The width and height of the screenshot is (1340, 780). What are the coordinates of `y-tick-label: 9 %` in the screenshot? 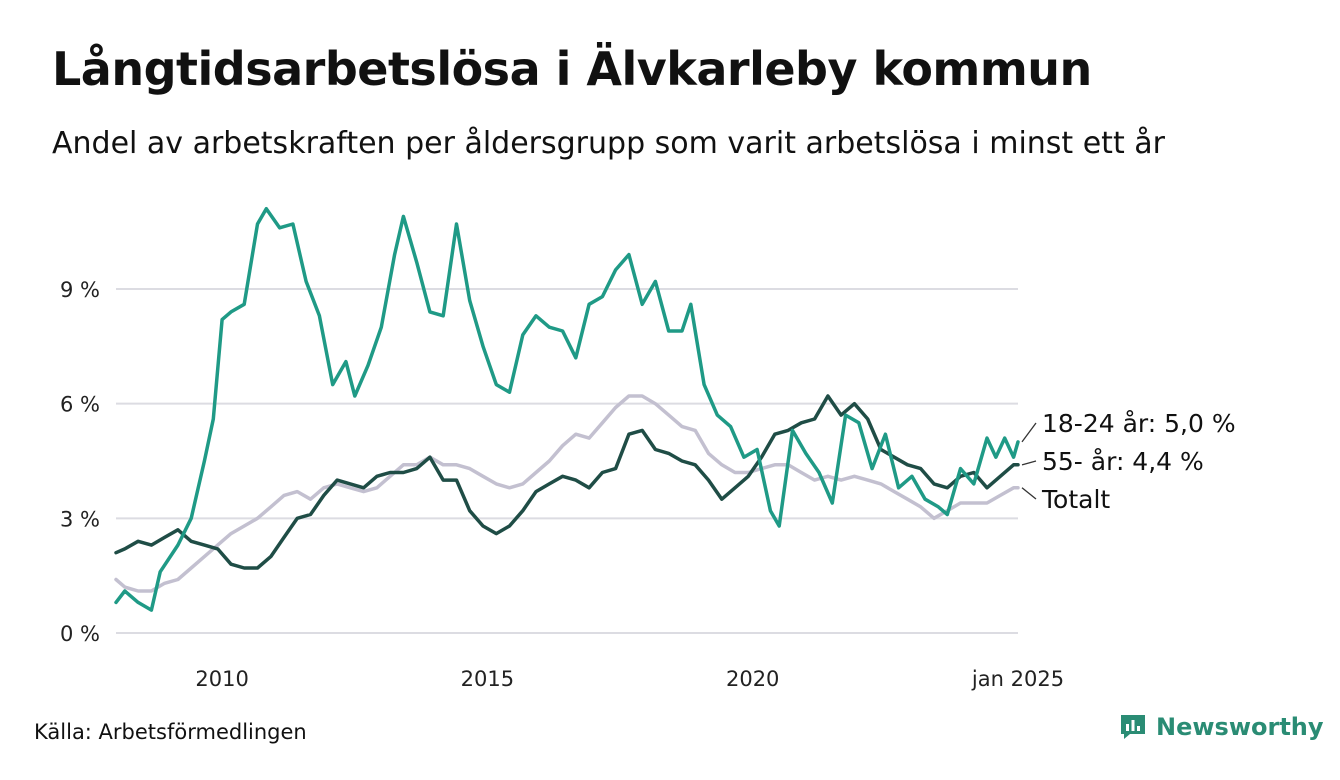 It's located at (80, 290).